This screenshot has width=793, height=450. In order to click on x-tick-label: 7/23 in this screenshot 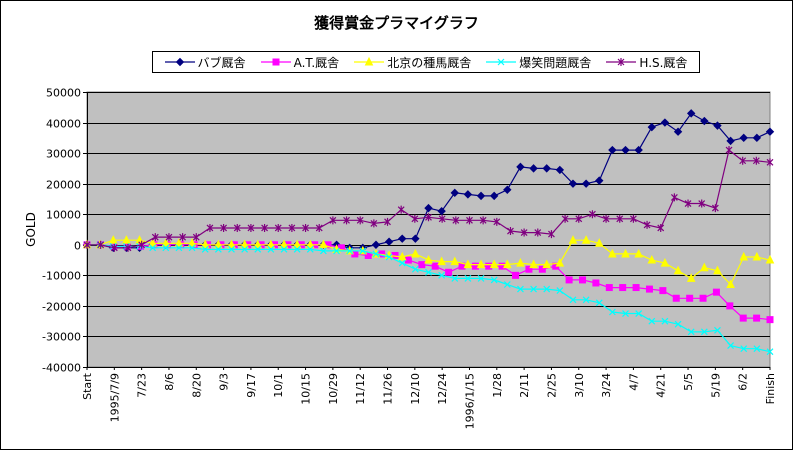, I will do `click(142, 385)`.